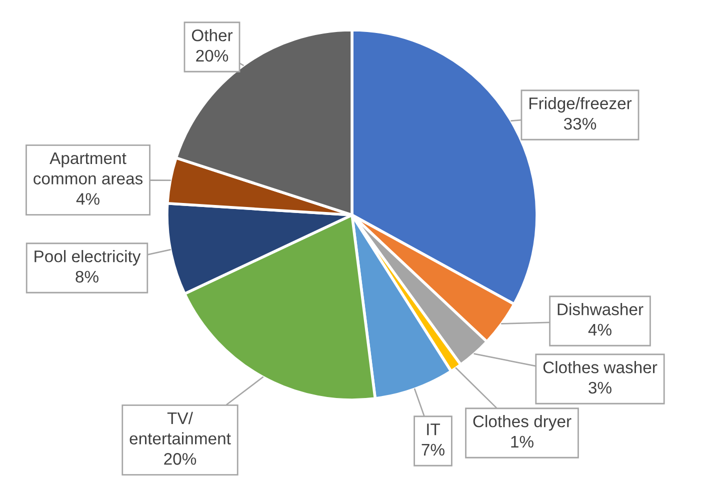  What do you see at coordinates (212, 35) in the screenshot?
I see `slice-label: Other` at bounding box center [212, 35].